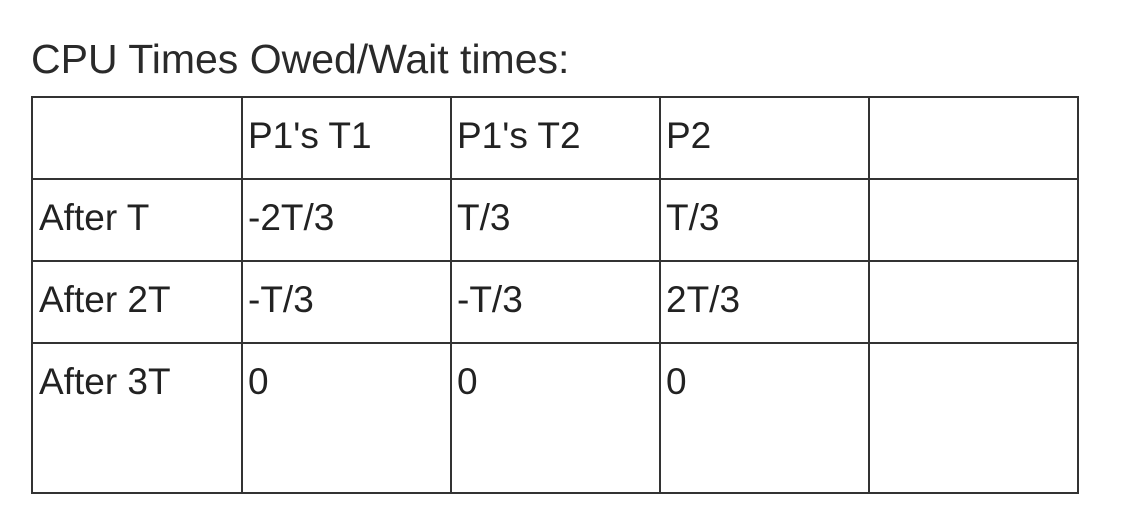 This screenshot has height=509, width=1137. What do you see at coordinates (137, 138) in the screenshot?
I see `header-cell-corner` at bounding box center [137, 138].